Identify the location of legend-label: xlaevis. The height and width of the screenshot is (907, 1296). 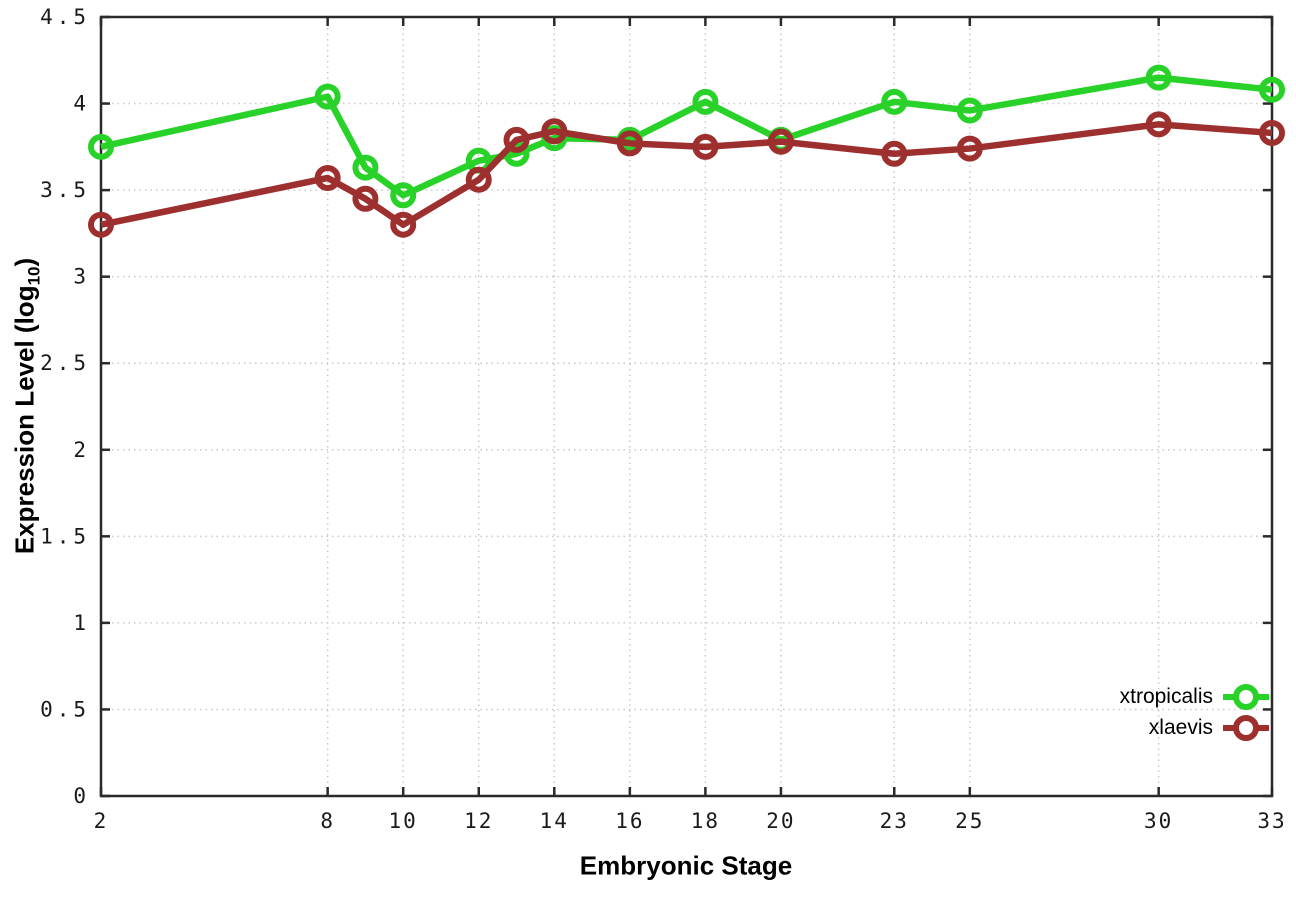
(1180, 727).